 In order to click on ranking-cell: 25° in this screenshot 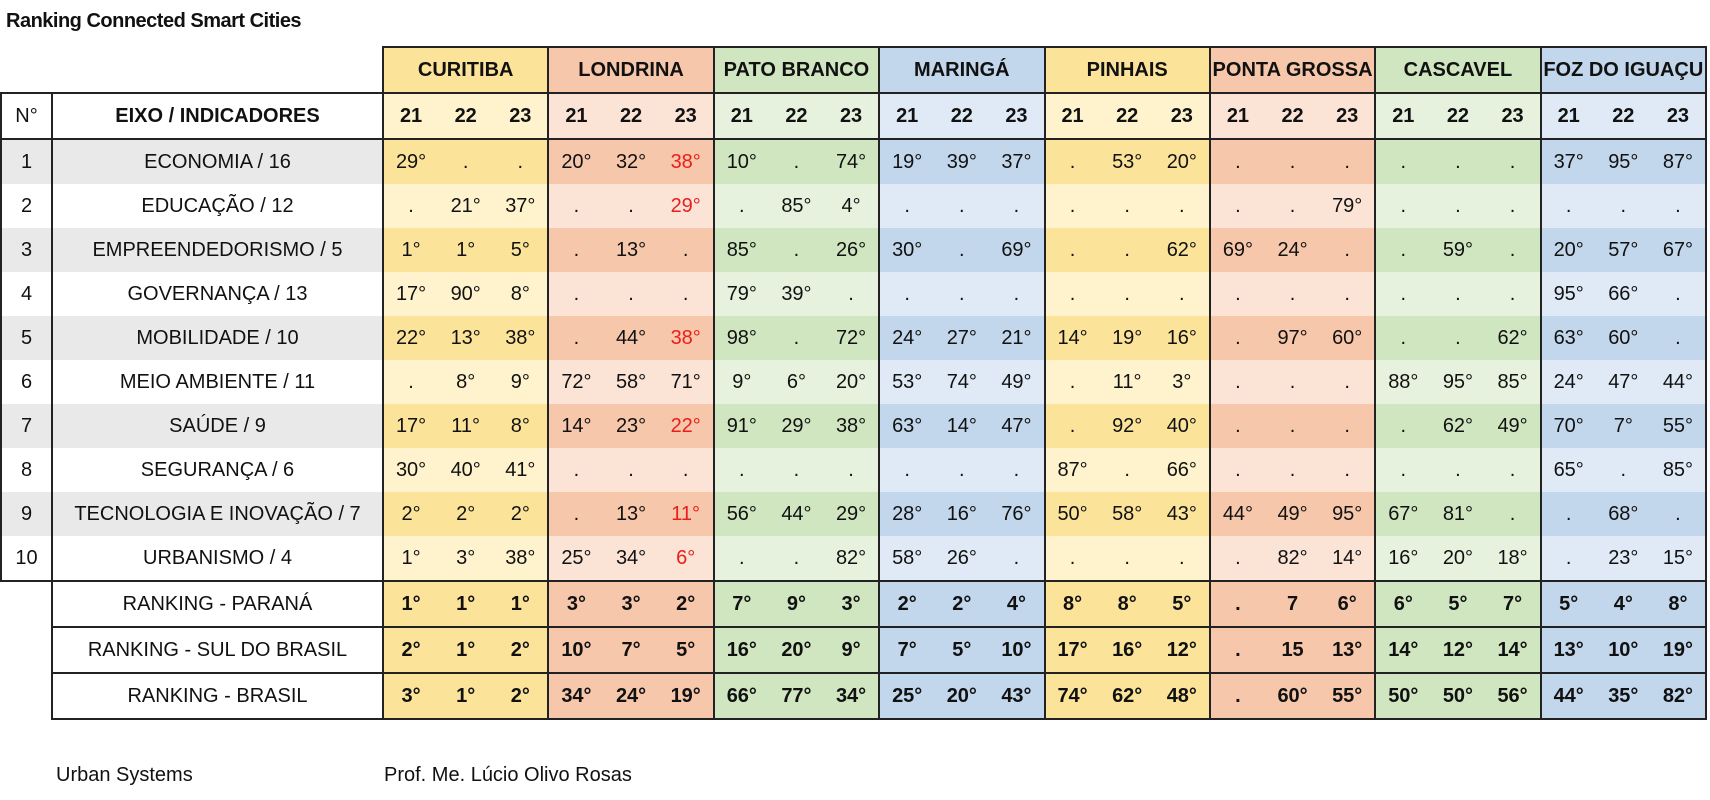, I will do `click(906, 696)`.